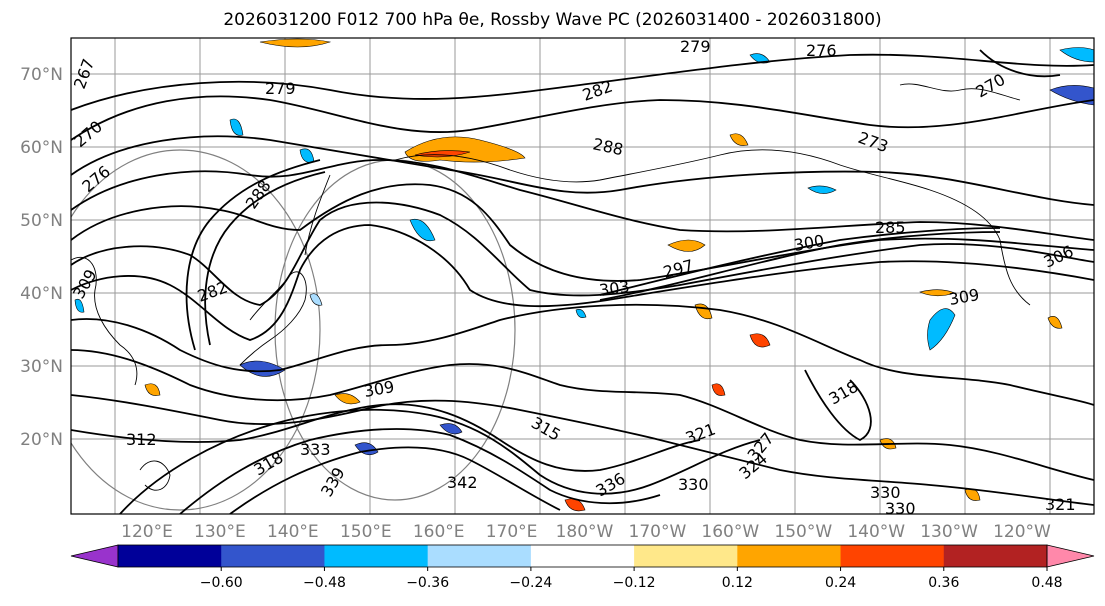 This screenshot has height=606, width=1105. Describe the element at coordinates (41, 294) in the screenshot. I see `lat-label: 40°N` at that location.